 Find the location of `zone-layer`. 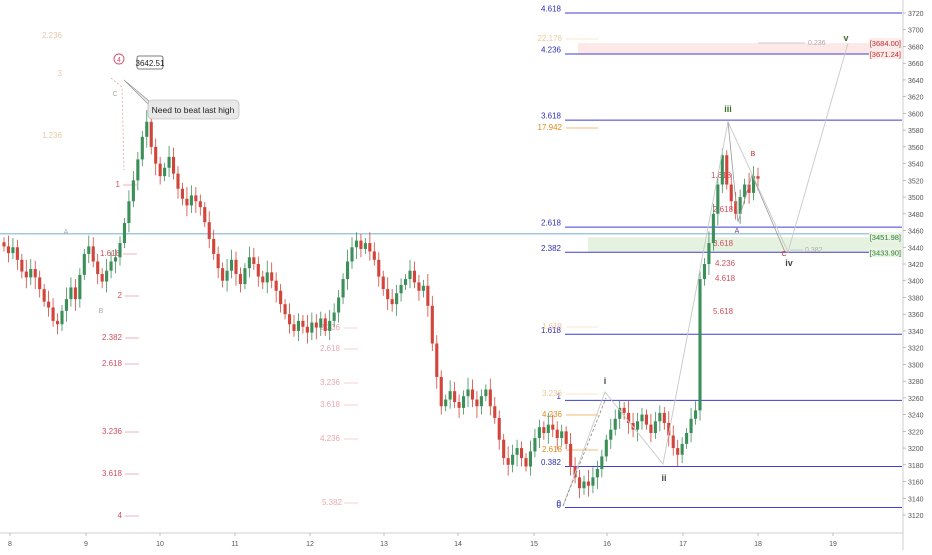

zone-layer is located at coordinates (740, 148).